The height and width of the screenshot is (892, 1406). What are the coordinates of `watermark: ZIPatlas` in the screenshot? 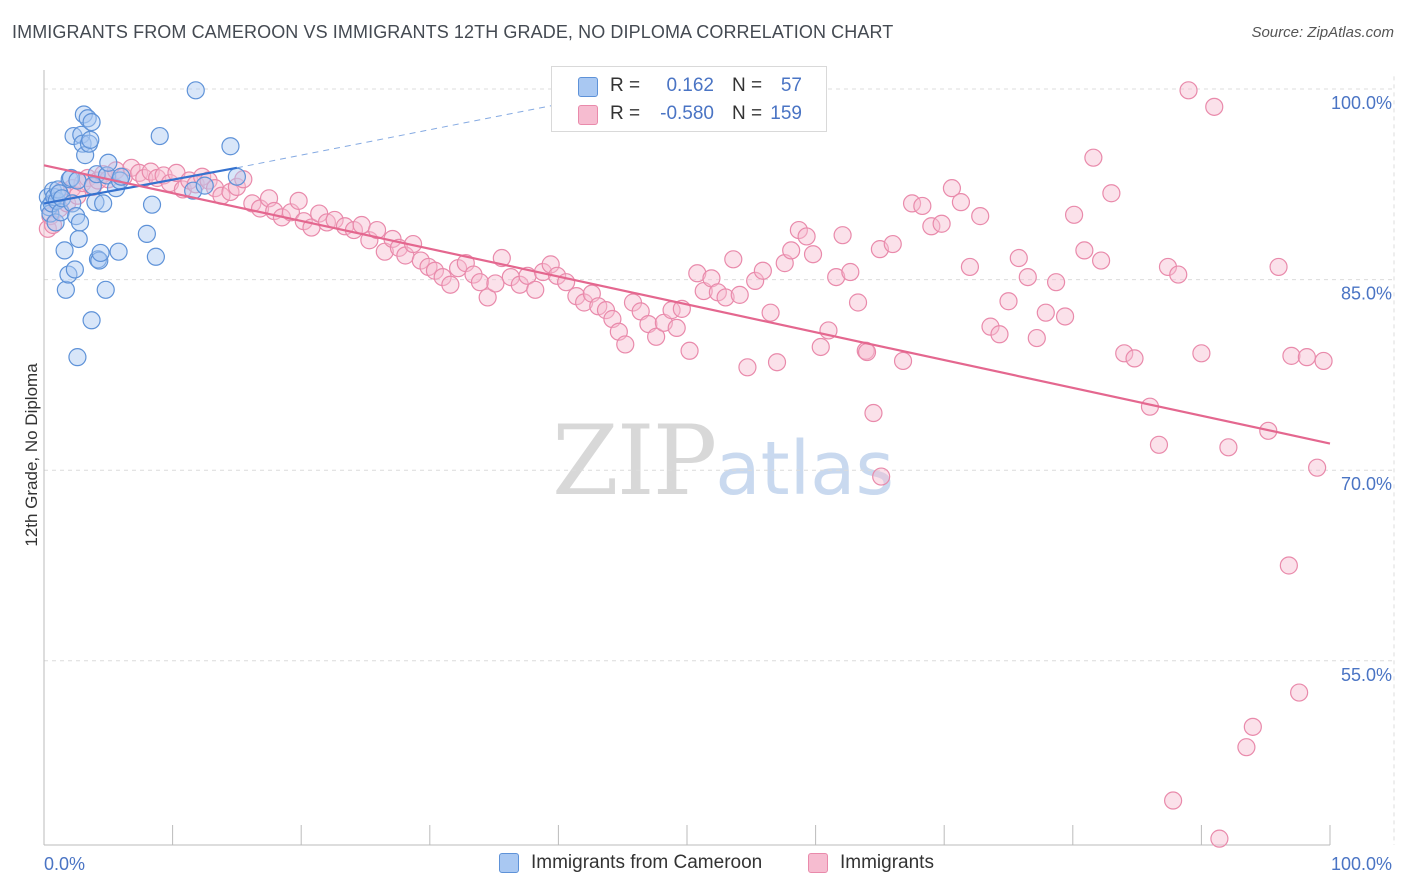 It's located at (723, 461).